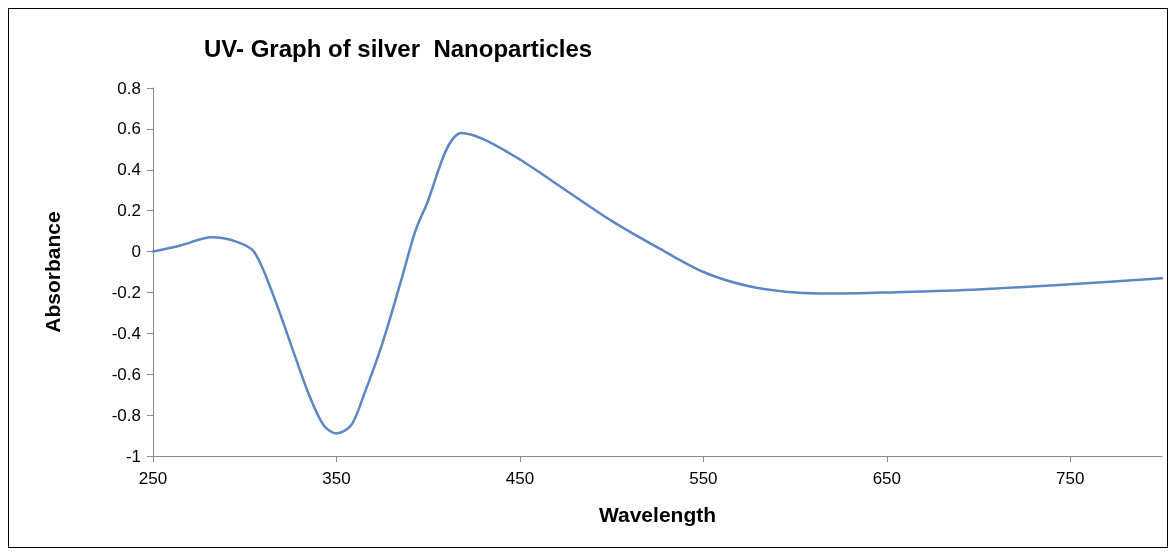  Describe the element at coordinates (133, 456) in the screenshot. I see `y-tick-label: -1` at that location.